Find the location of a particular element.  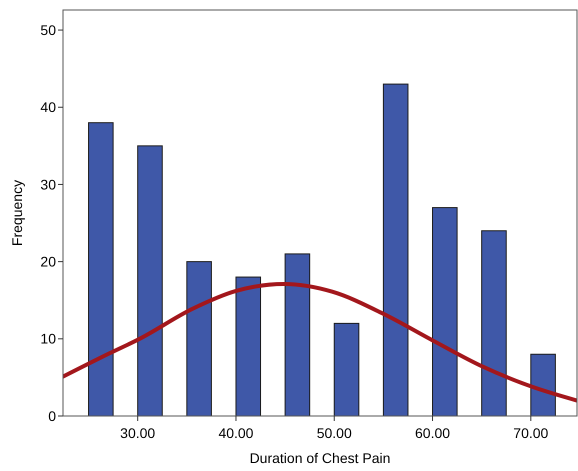

y-tick-label: 20 is located at coordinates (48, 262).